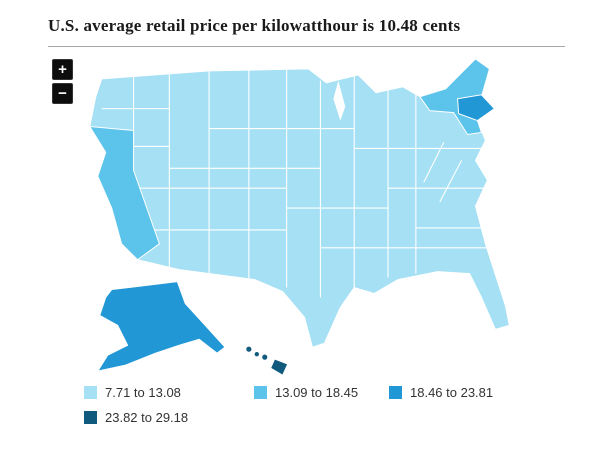  What do you see at coordinates (452, 392) in the screenshot?
I see `legend-label-bin3: 18.46 to 23.81` at bounding box center [452, 392].